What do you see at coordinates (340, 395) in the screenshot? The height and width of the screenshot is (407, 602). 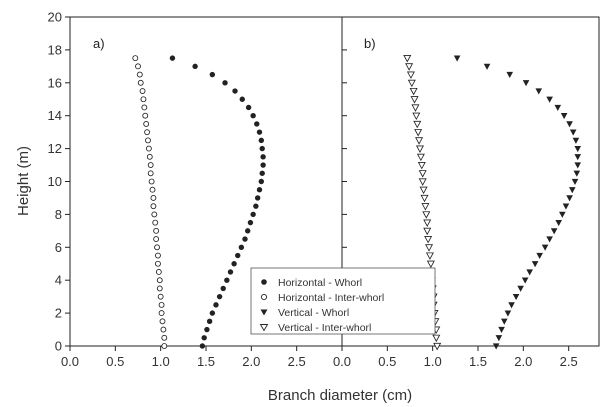 I see `x-axis-title: Branch diameter (cm)` at bounding box center [340, 395].